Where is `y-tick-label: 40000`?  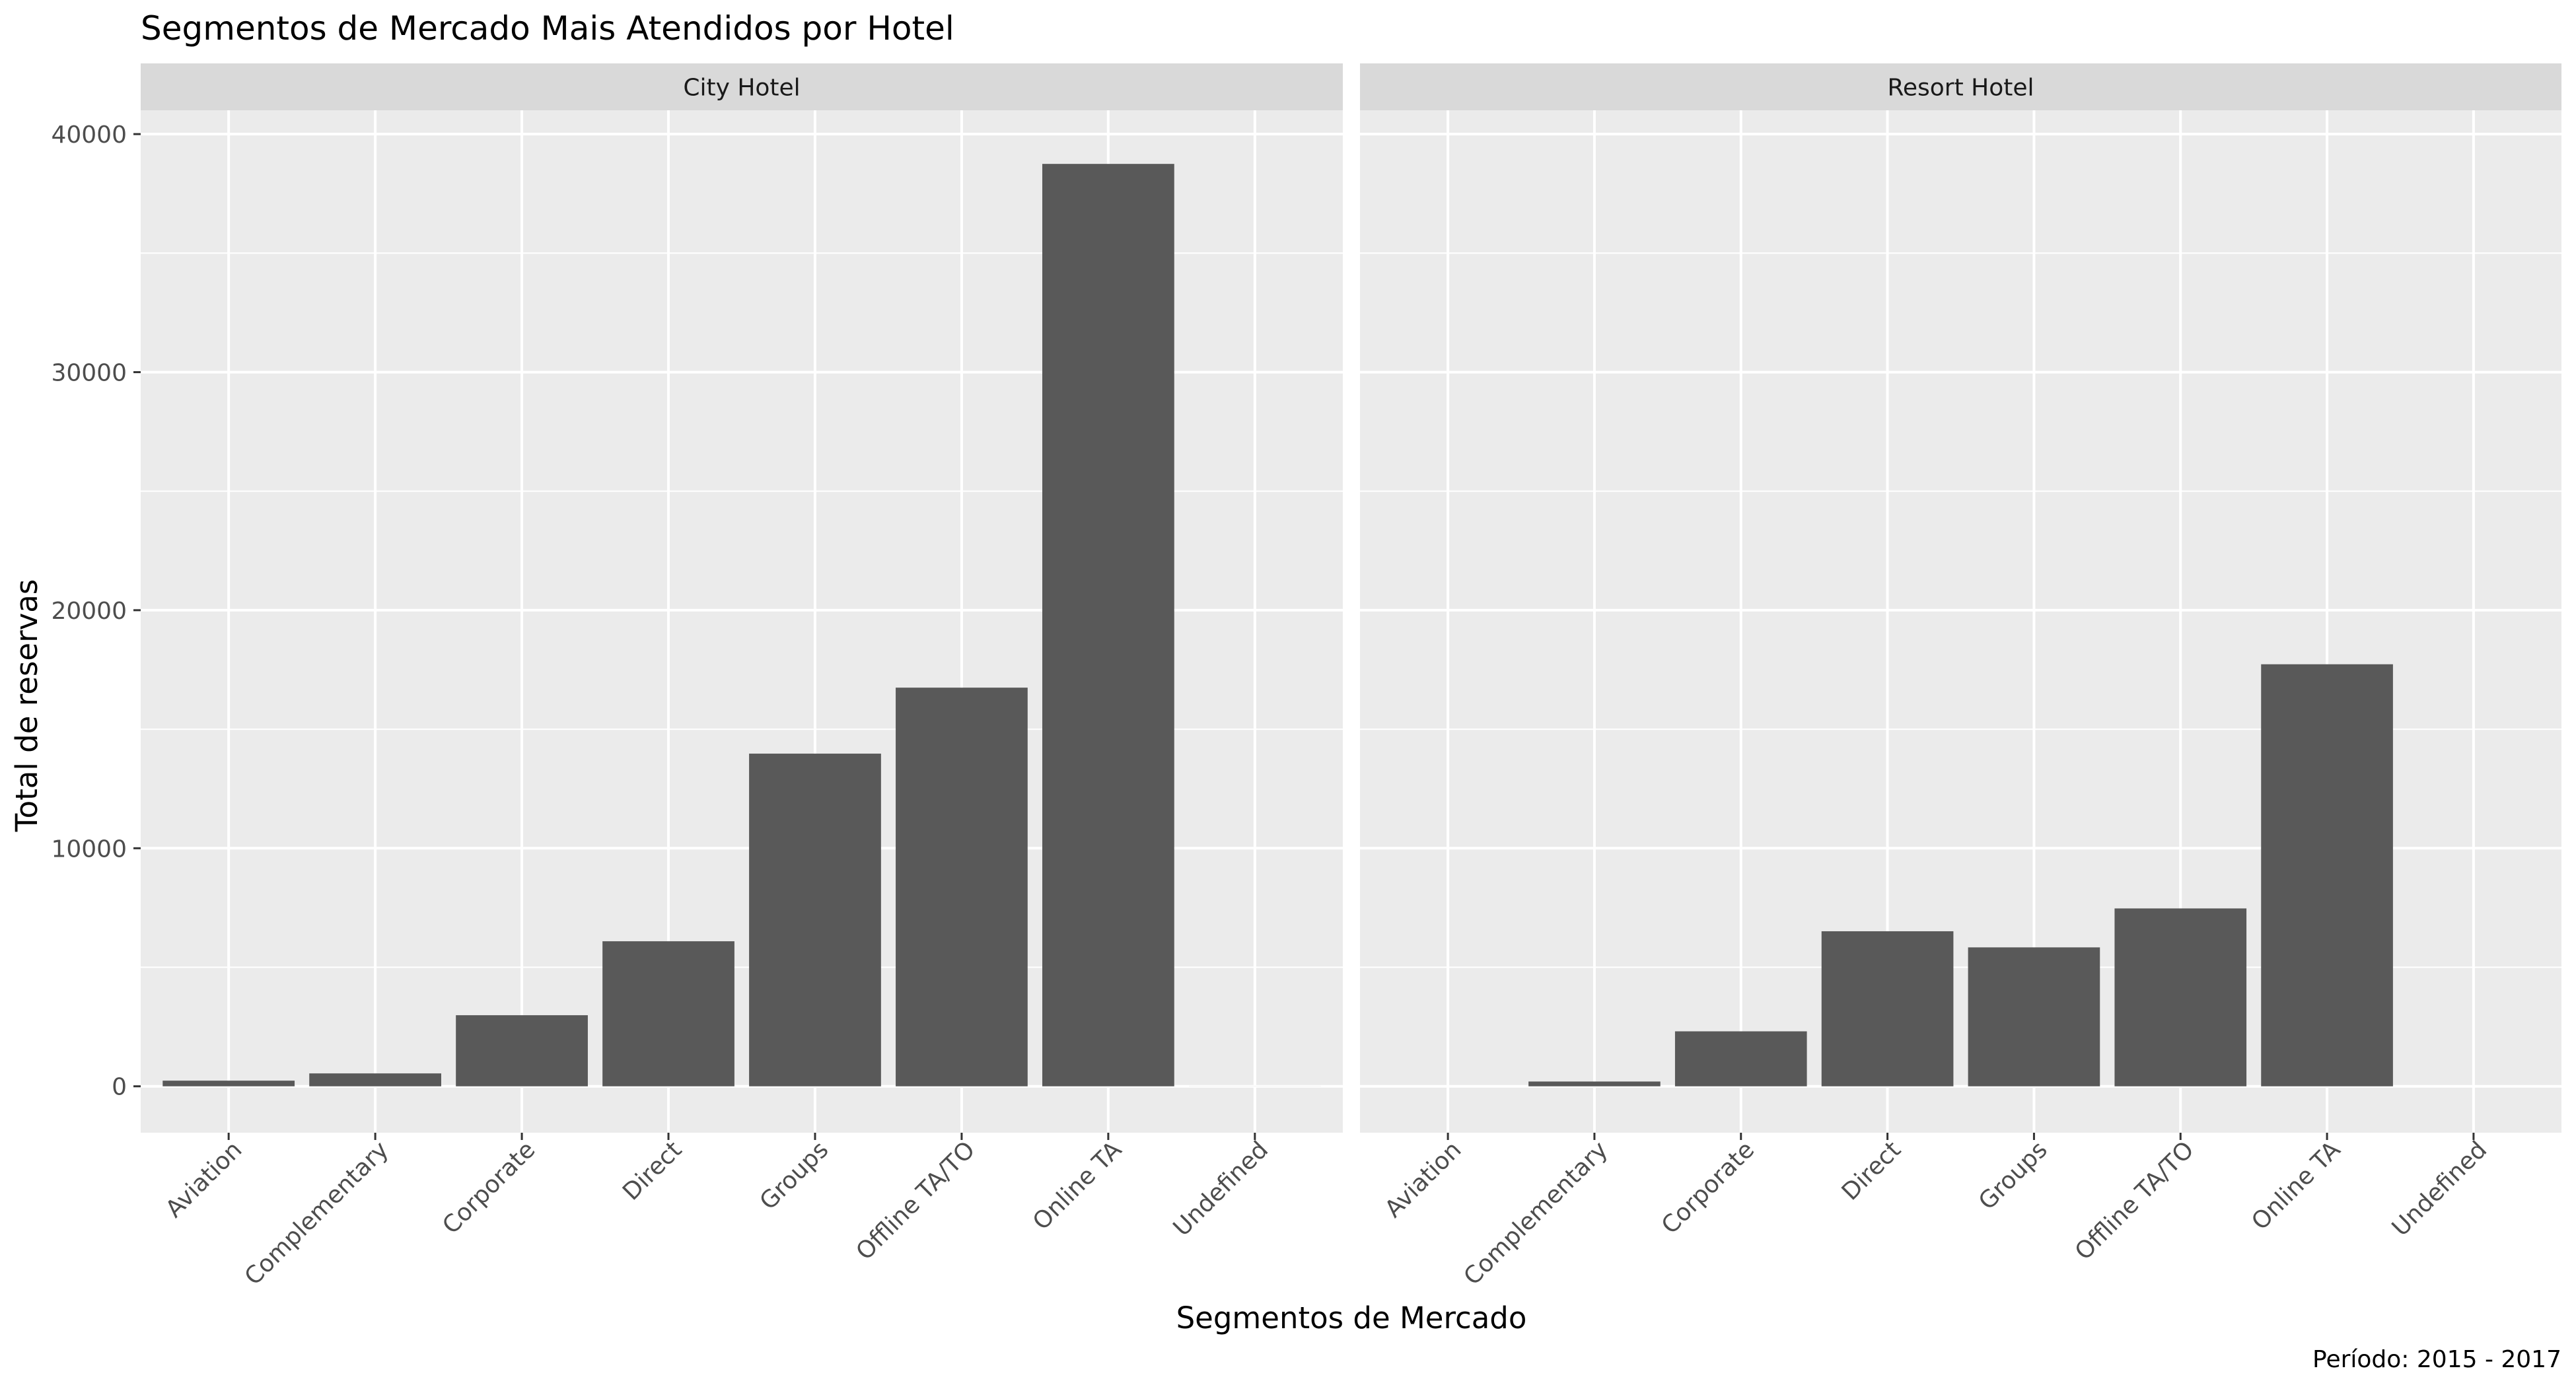 y-tick-label: 40000 is located at coordinates (89, 135).